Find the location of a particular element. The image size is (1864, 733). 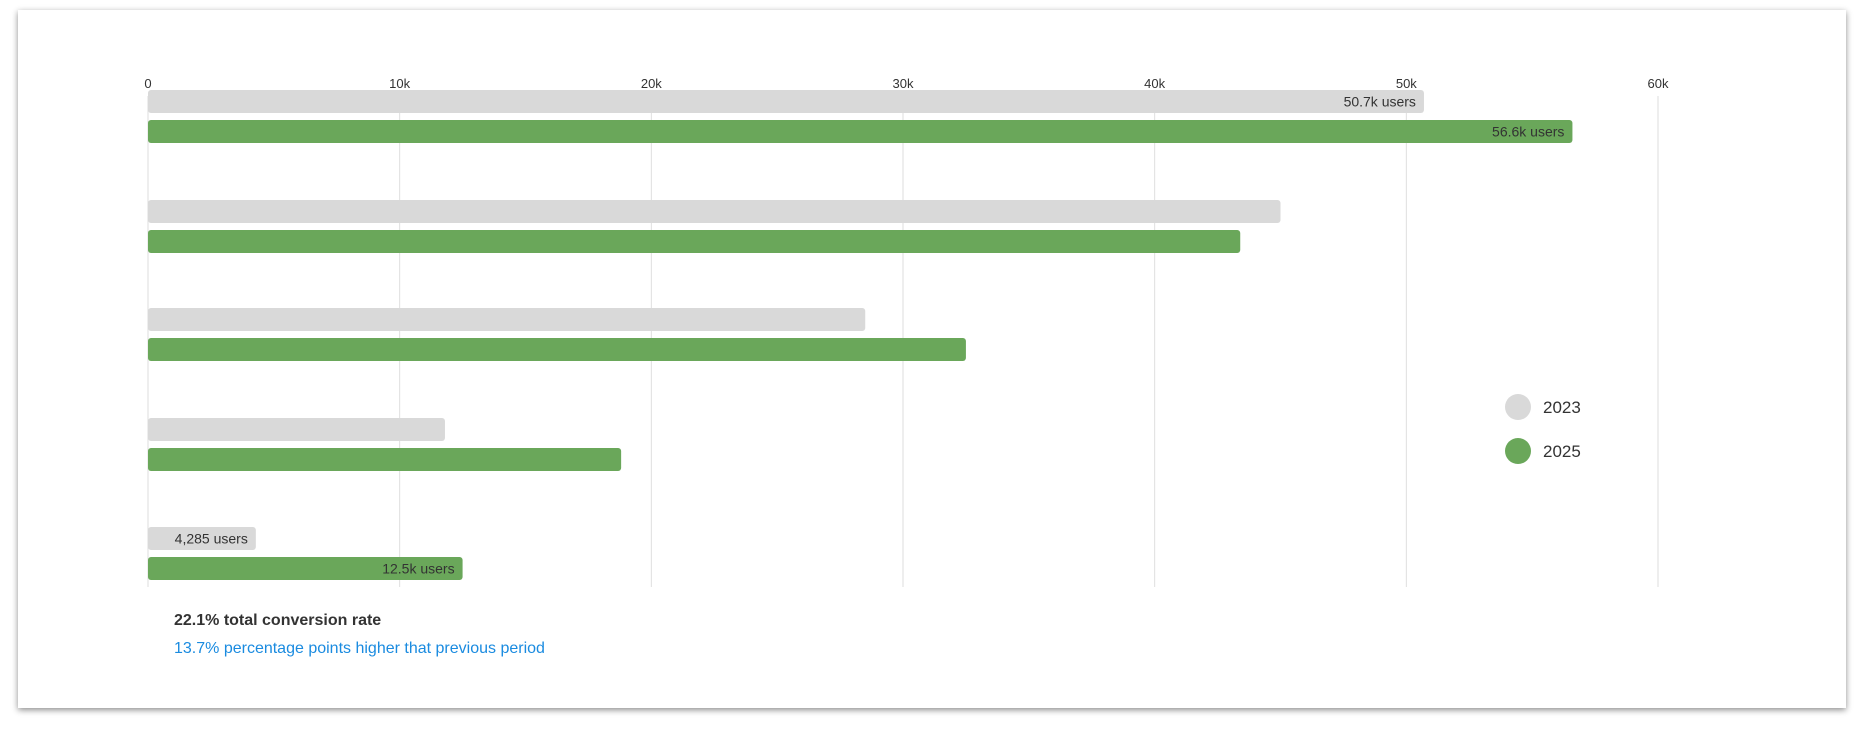

x-tick-label: 60k is located at coordinates (1658, 83).